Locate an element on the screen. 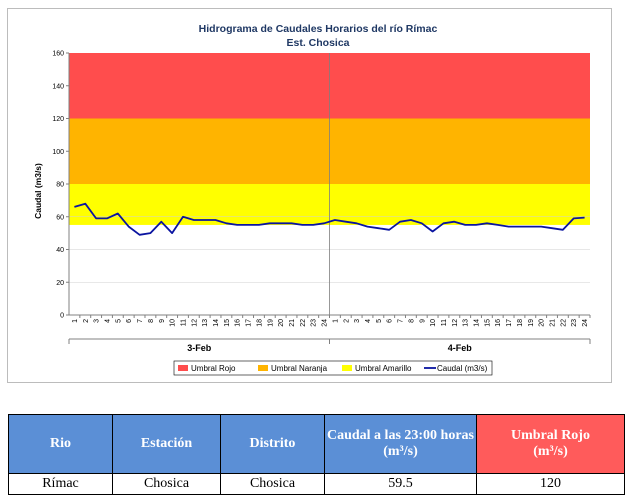 This screenshot has height=502, width=632. y-tick-label: 60 is located at coordinates (60, 217).